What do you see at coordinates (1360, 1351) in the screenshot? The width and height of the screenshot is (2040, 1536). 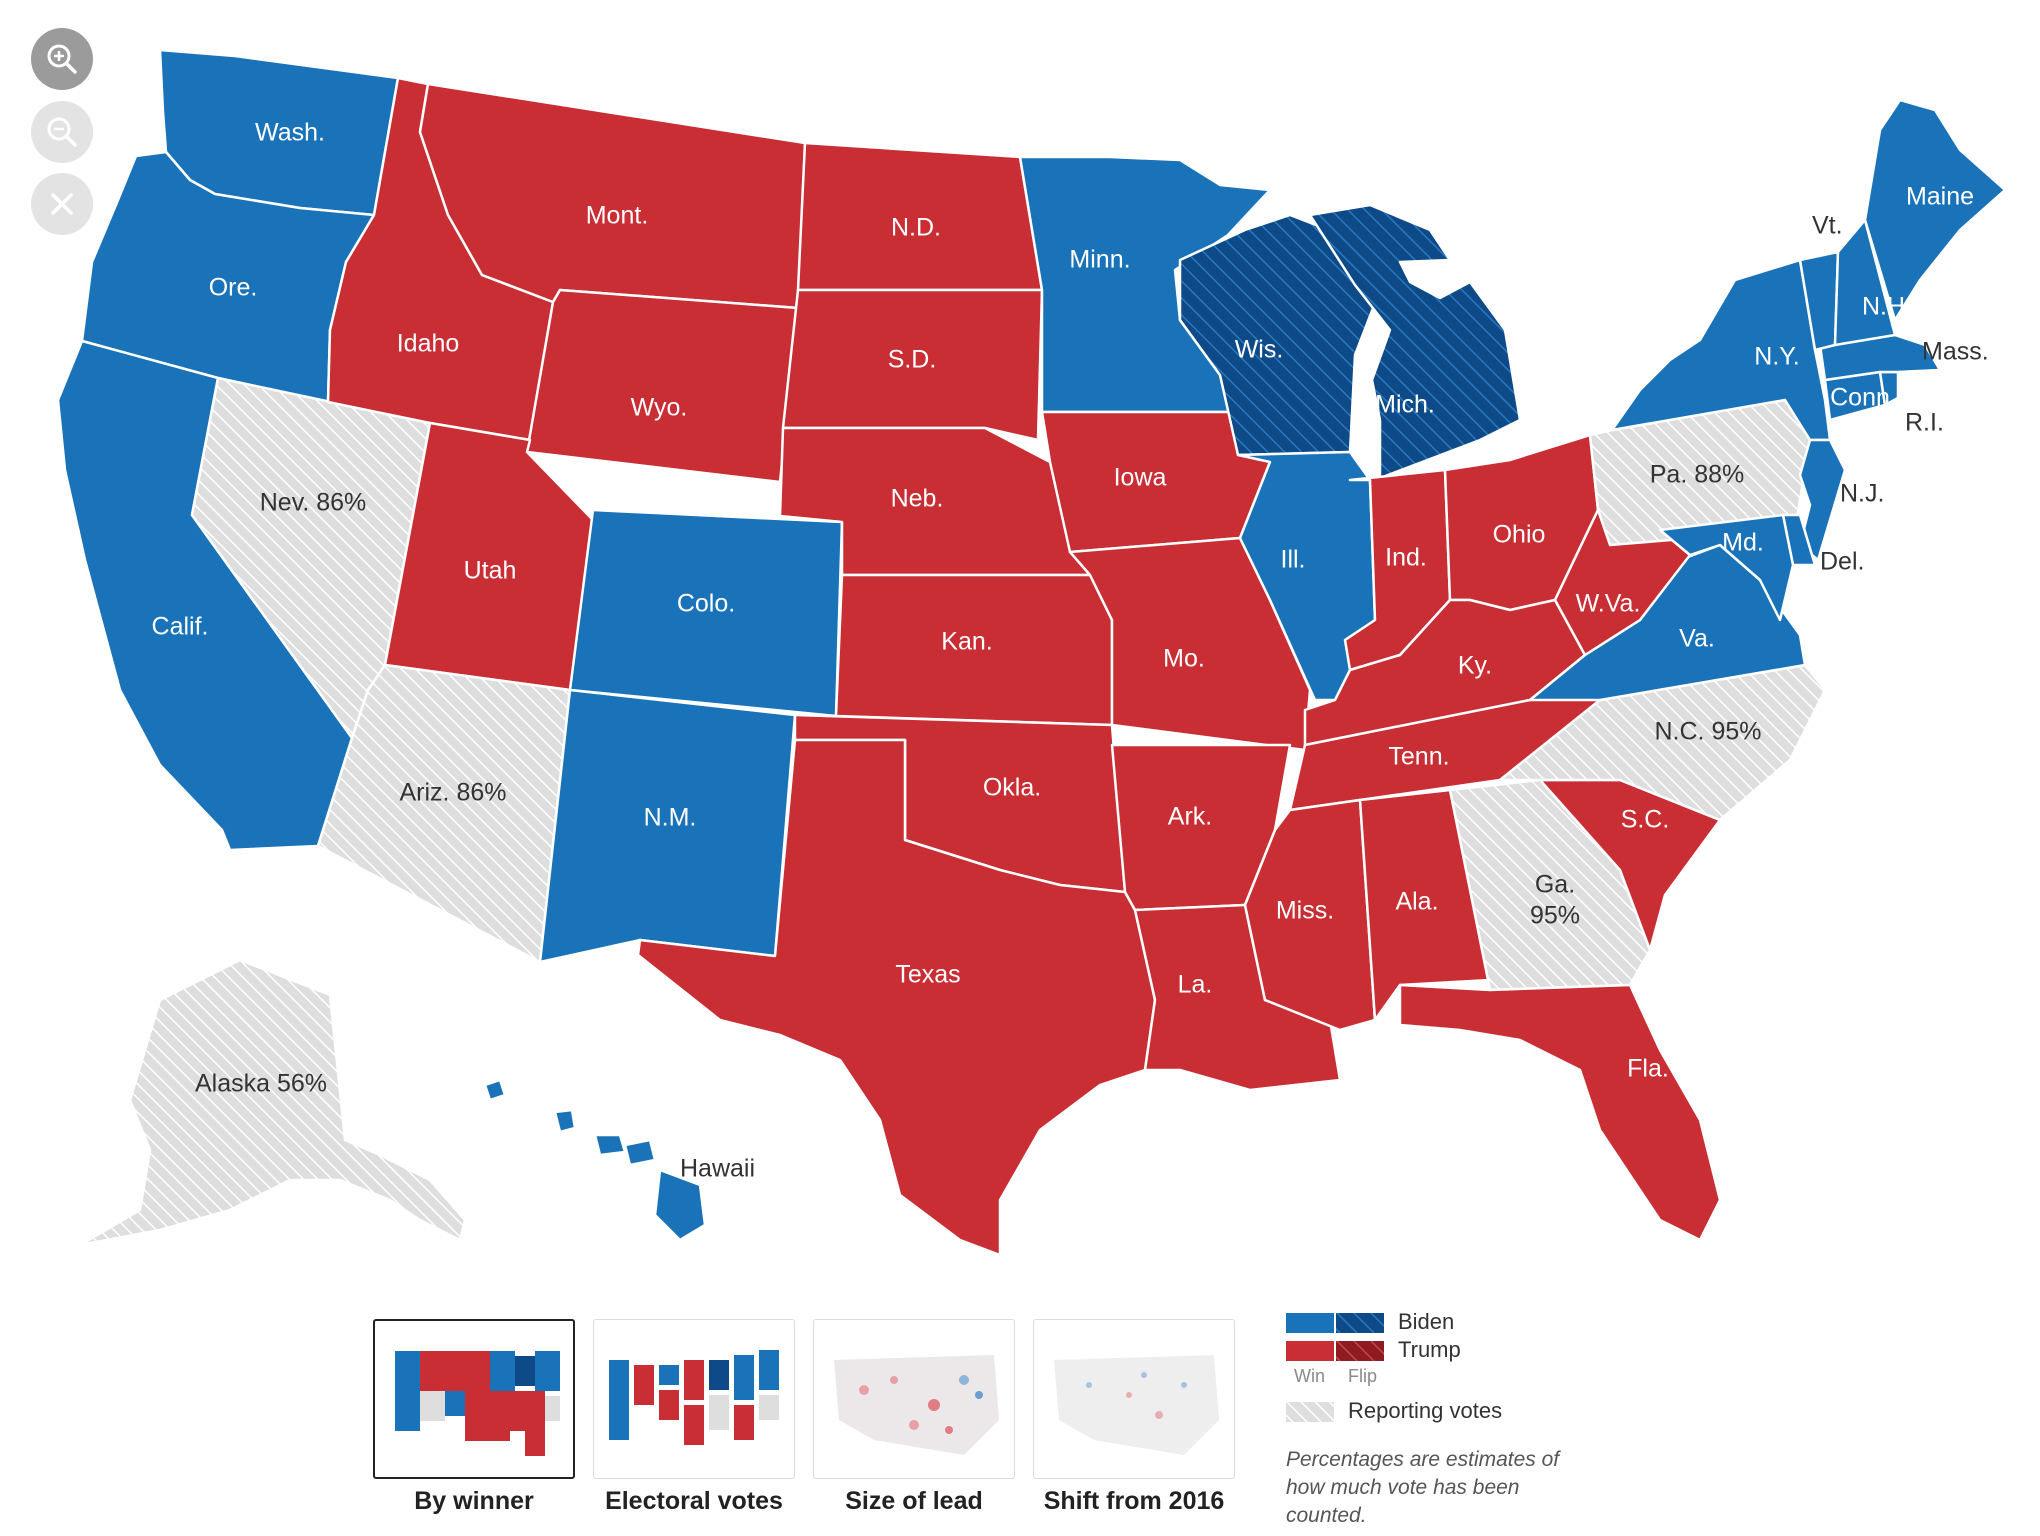 I see `legend-swatch-trump-flip` at bounding box center [1360, 1351].